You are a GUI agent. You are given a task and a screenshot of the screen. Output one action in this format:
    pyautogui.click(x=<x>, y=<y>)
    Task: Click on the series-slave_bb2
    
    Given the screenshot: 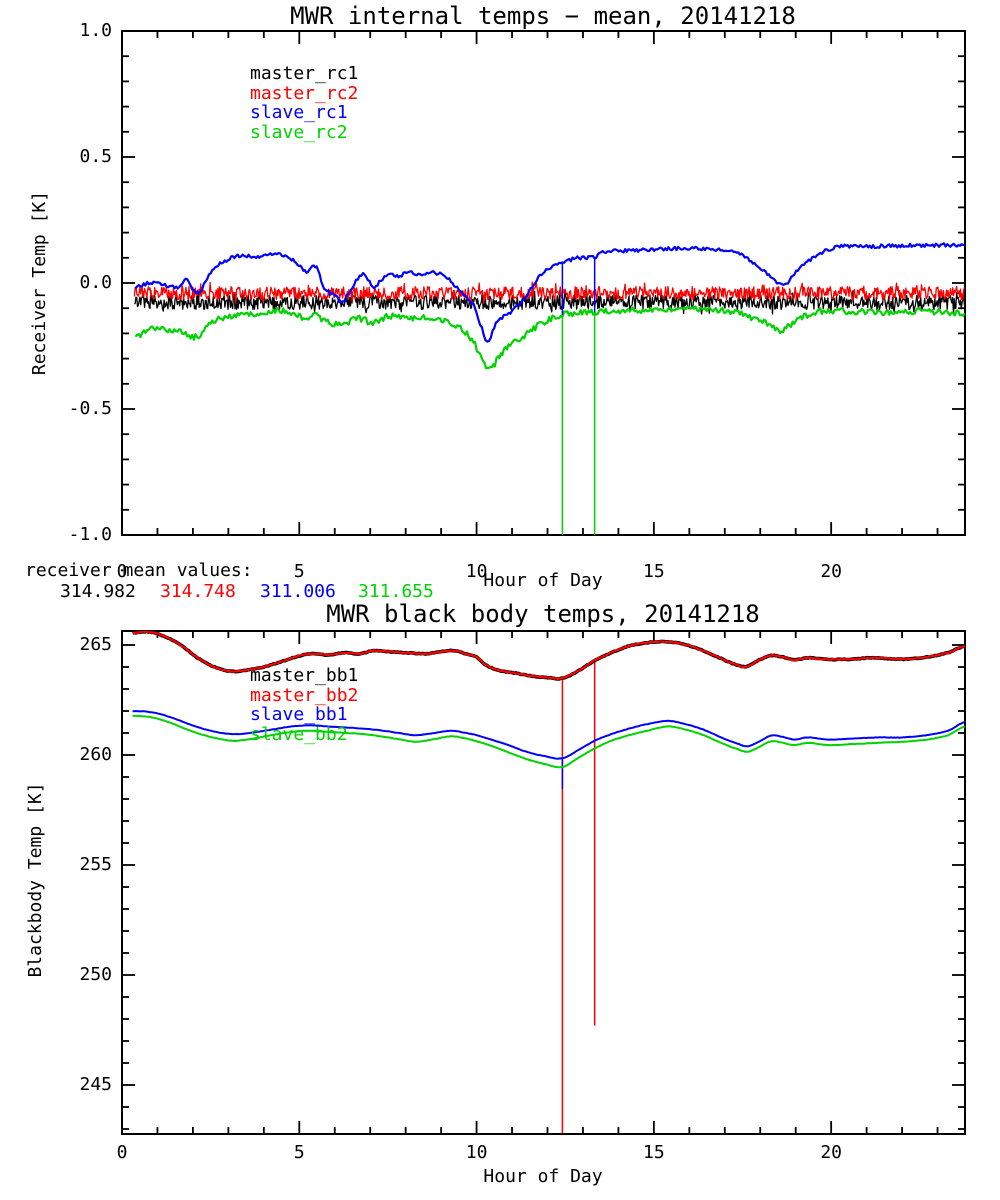 What is the action you would take?
    pyautogui.click(x=548, y=741)
    